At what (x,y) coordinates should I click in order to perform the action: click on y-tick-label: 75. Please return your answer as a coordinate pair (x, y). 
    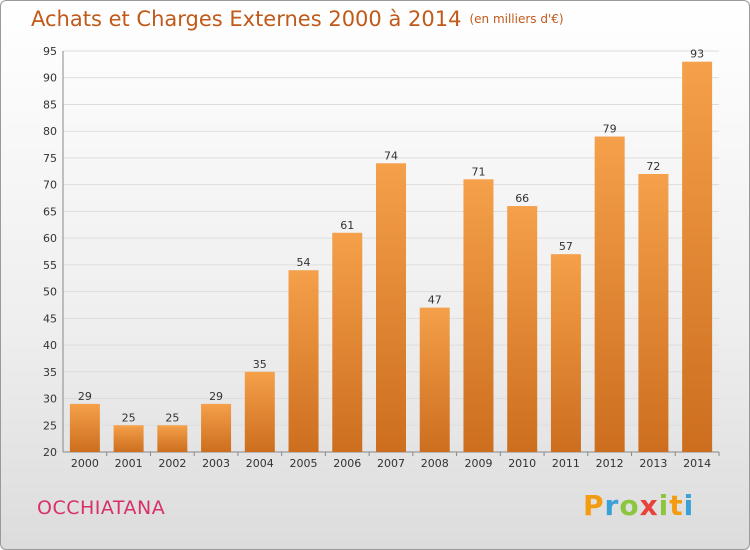
    Looking at the image, I should click on (50, 158).